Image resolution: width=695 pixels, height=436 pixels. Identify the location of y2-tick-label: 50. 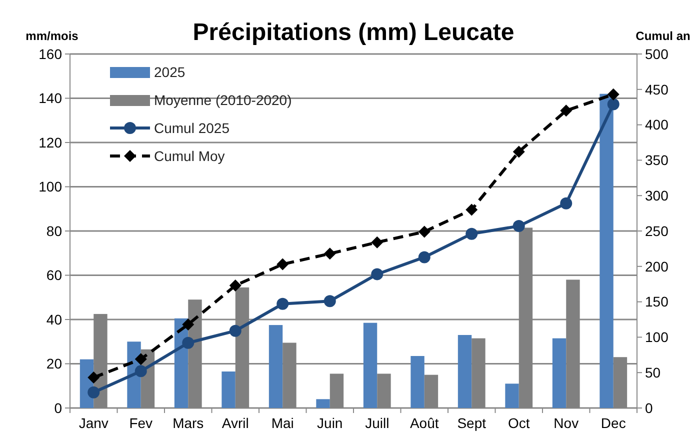
(653, 372).